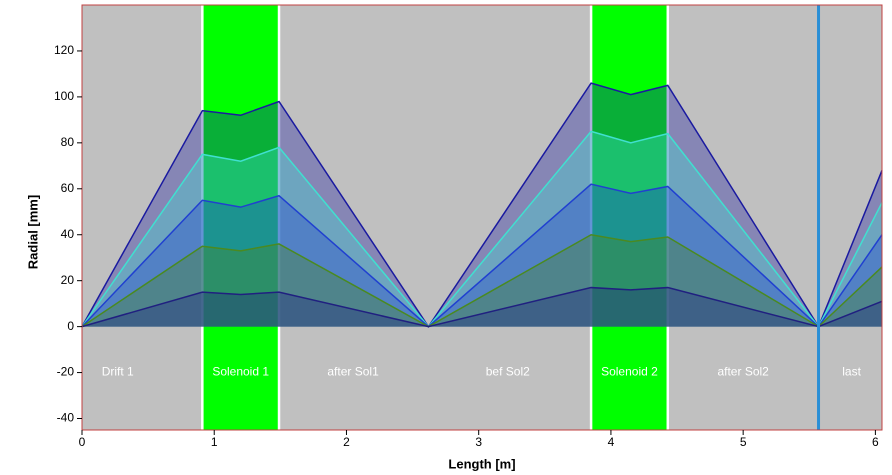 Image resolution: width=892 pixels, height=475 pixels. What do you see at coordinates (64, 50) in the screenshot?
I see `y-tick-label: 120` at bounding box center [64, 50].